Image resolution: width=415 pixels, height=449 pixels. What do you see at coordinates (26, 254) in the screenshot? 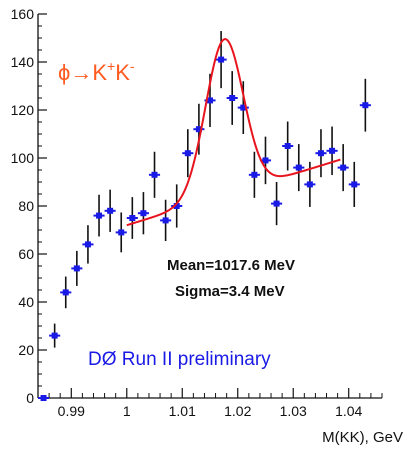
I see `y-tick-label: 60` at bounding box center [26, 254].